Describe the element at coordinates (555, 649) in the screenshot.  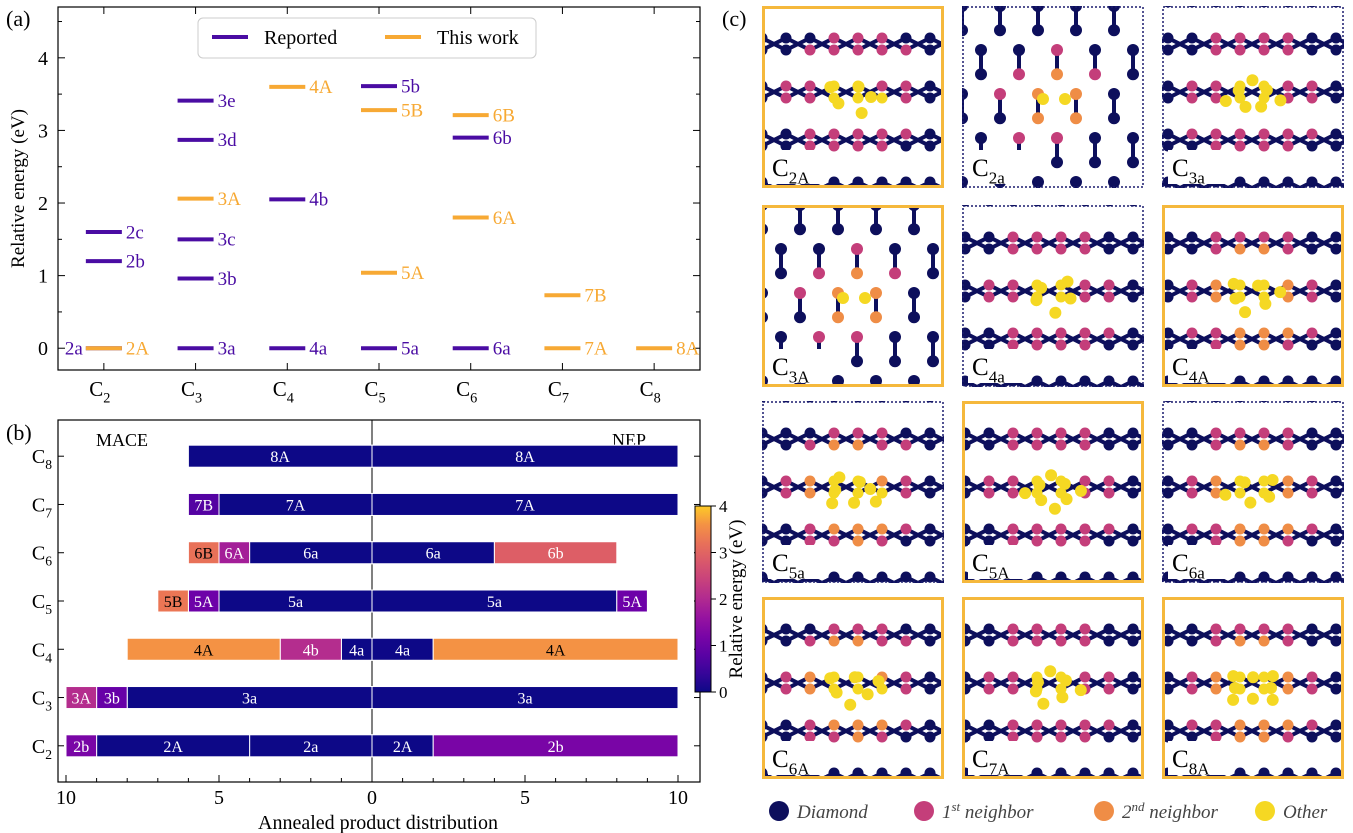
I see `bar-nep-4A` at that location.